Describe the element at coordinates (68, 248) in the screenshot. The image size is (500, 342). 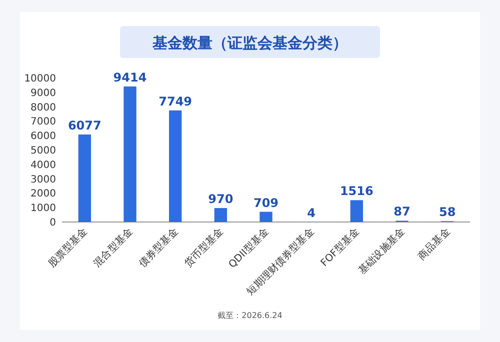
I see `x-tick-label: 股票型基金` at that location.